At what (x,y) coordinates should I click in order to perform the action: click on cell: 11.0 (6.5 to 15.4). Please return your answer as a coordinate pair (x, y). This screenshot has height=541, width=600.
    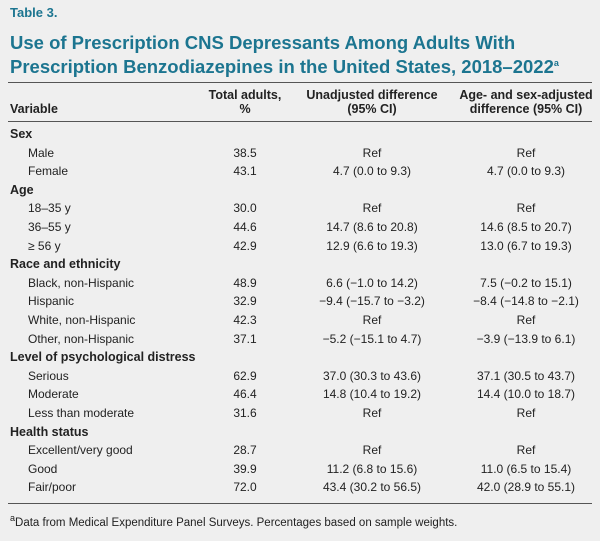
    Looking at the image, I should click on (526, 468).